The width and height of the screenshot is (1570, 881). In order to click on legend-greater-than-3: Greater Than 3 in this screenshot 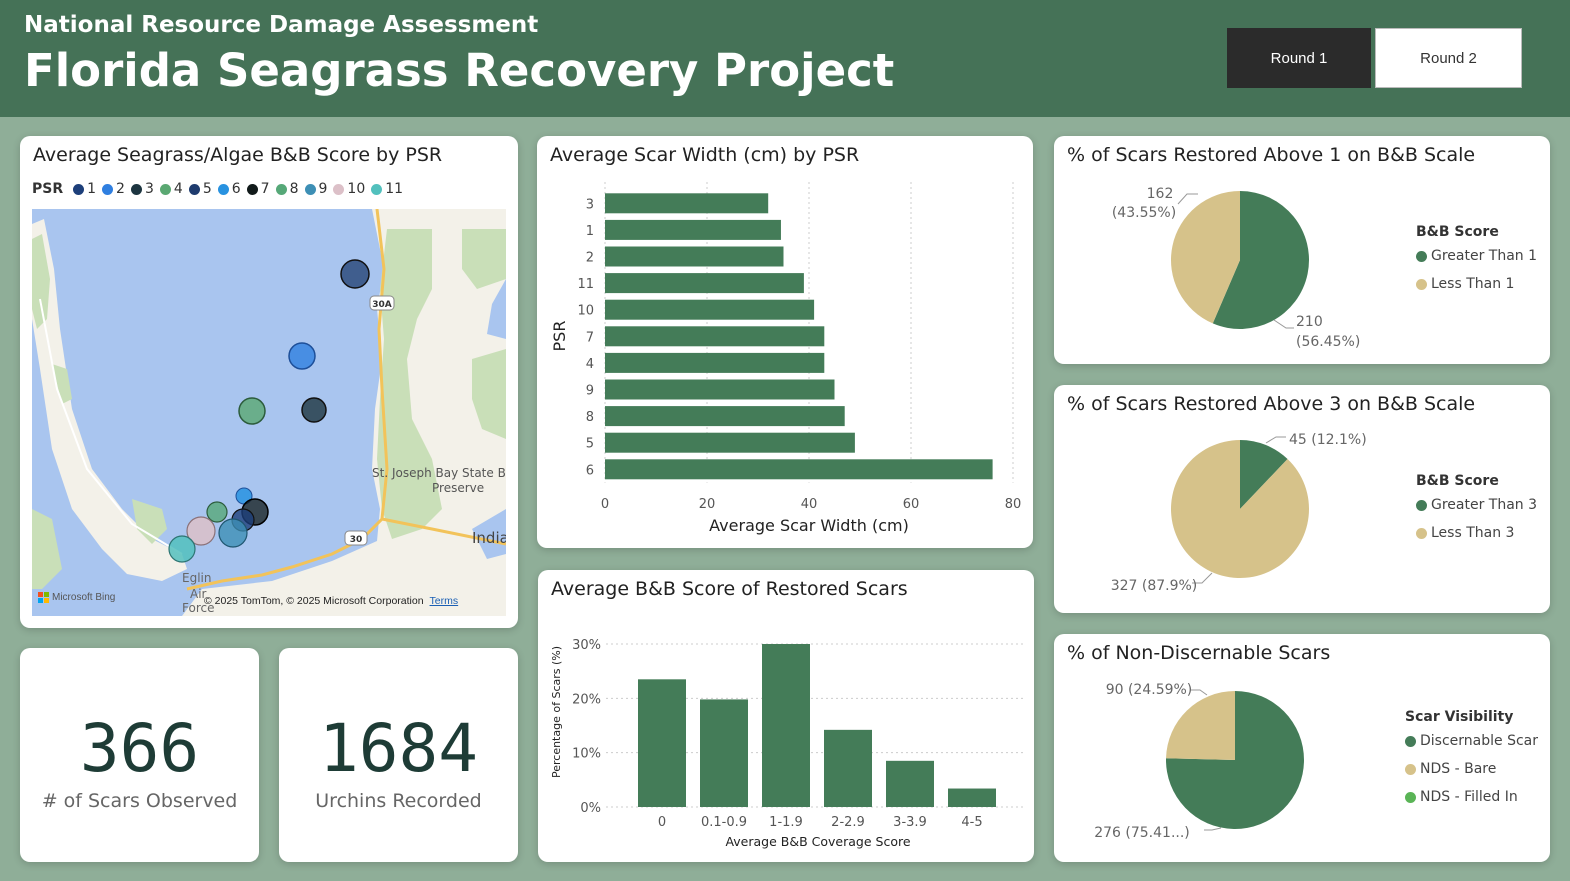, I will do `click(1476, 505)`.